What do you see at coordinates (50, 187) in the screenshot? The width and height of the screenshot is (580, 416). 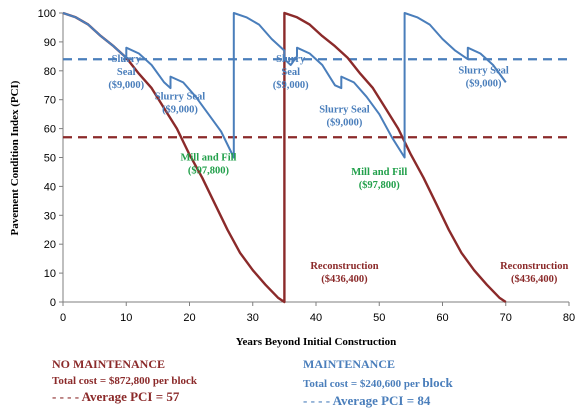 I see `y-tick-label: 40` at bounding box center [50, 187].